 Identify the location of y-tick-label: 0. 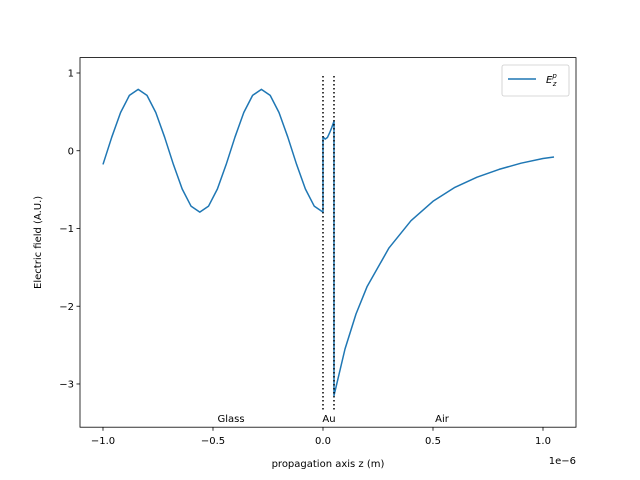
(71, 151).